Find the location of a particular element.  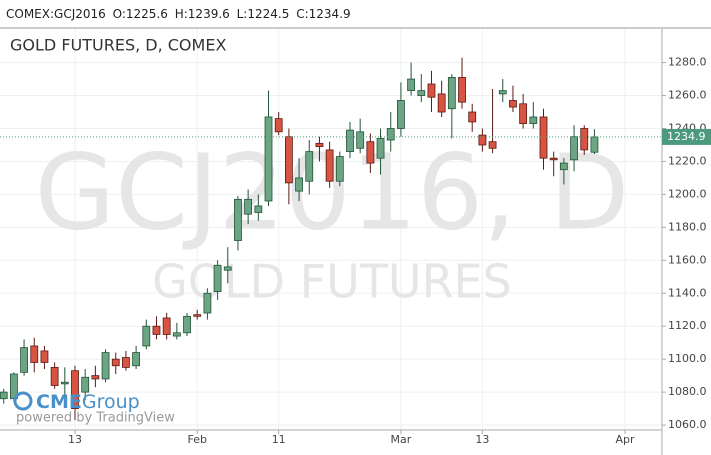

y-tick-label: 1060.0 is located at coordinates (687, 424).